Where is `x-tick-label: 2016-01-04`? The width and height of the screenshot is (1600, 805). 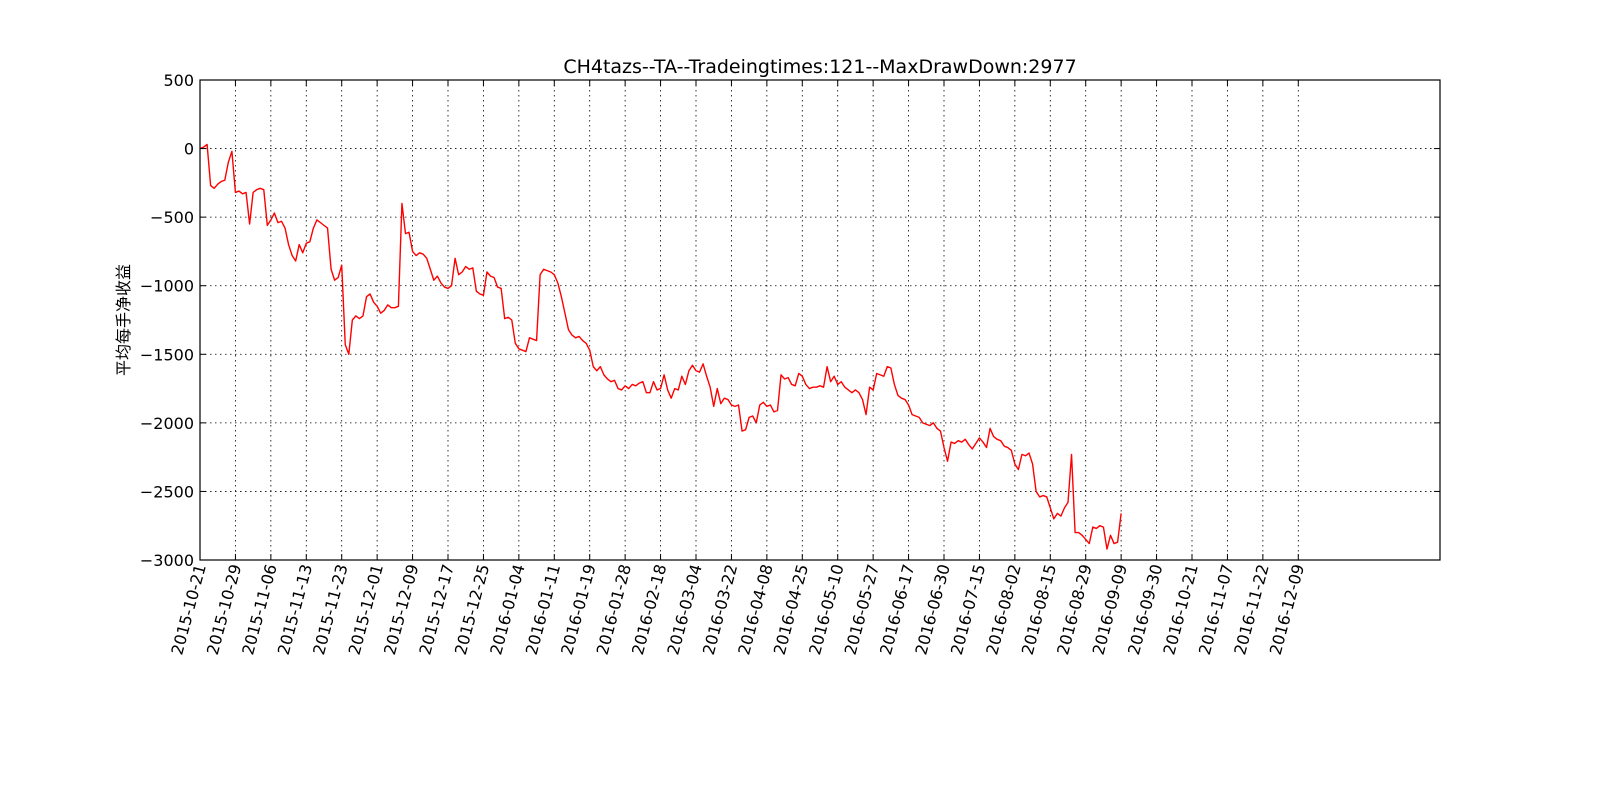 x-tick-label: 2016-01-04 is located at coordinates (507, 609).